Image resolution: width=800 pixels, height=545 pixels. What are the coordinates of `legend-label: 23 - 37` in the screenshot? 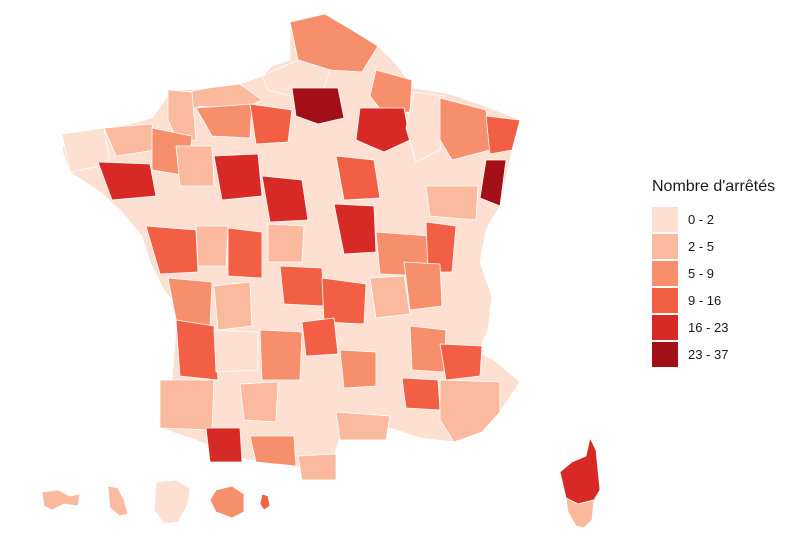 It's located at (708, 354).